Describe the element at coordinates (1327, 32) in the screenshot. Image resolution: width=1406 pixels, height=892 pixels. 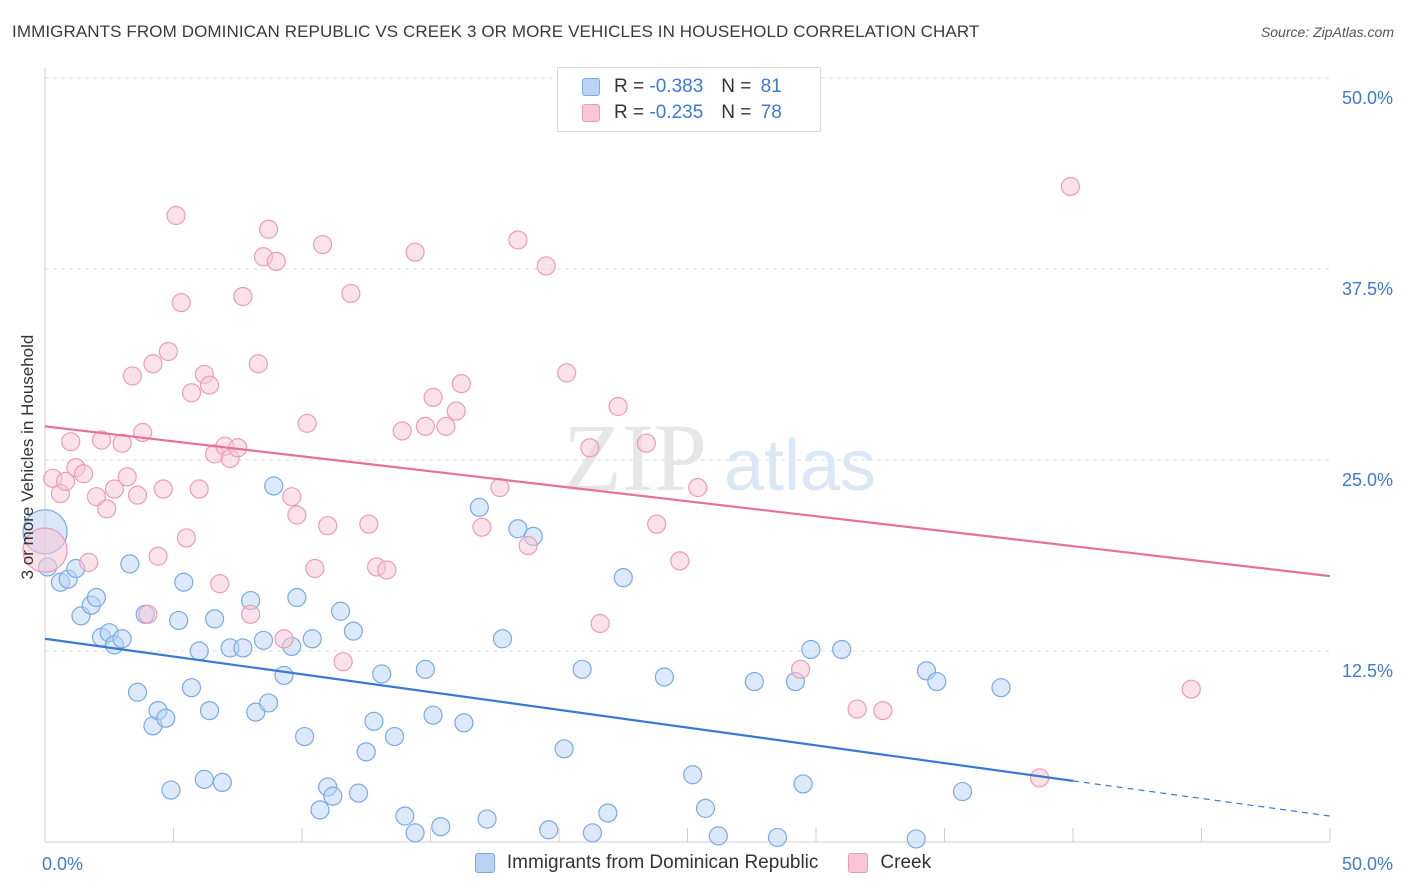
I see `source-credit: Source: ZipAtlas.com` at that location.